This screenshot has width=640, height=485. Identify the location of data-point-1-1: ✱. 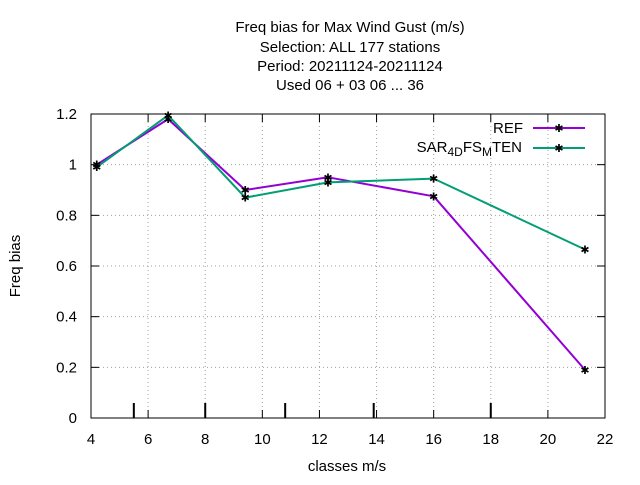
(167, 116).